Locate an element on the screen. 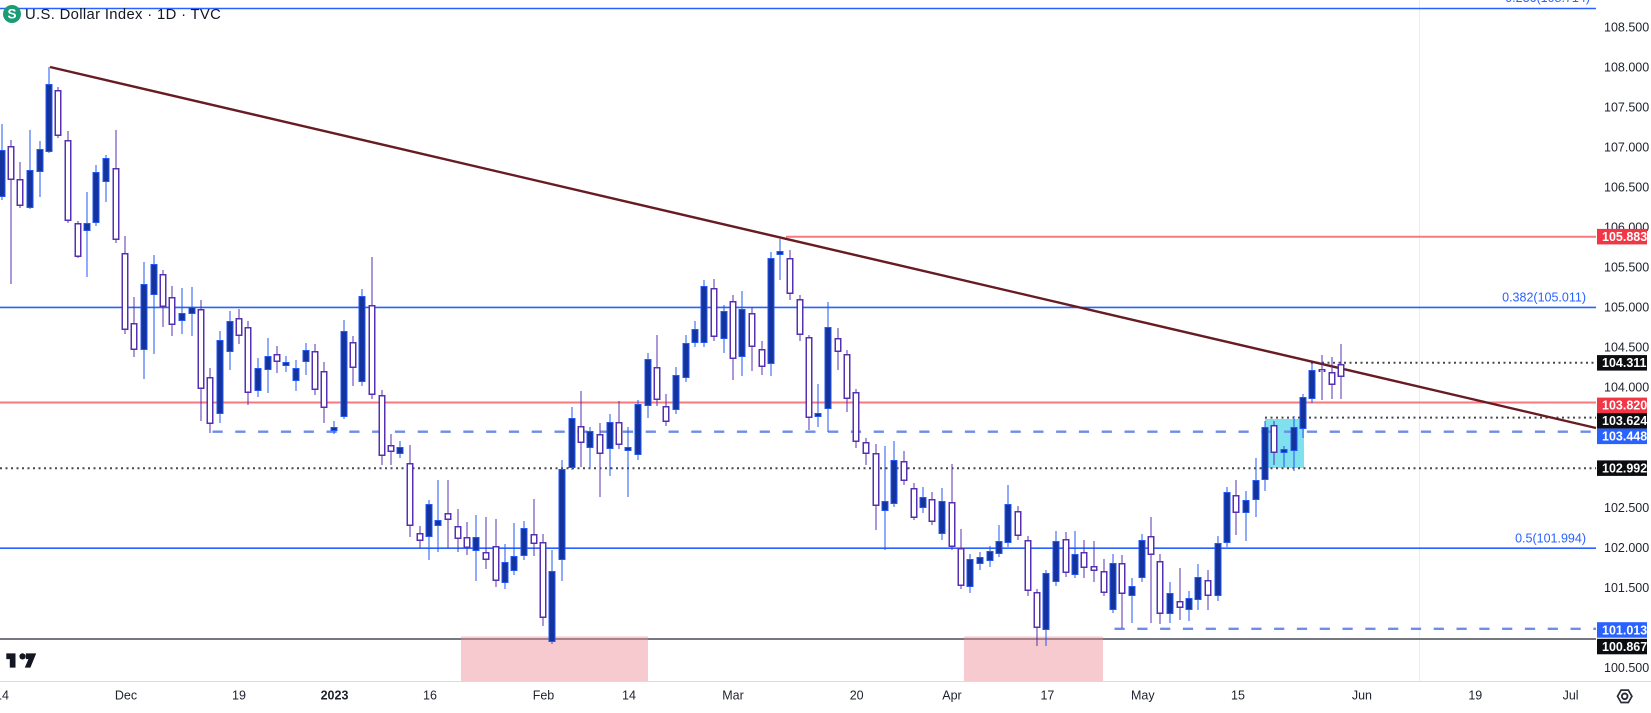 This screenshot has width=1651, height=713. svg-text: 104.500 is located at coordinates (1626, 348).